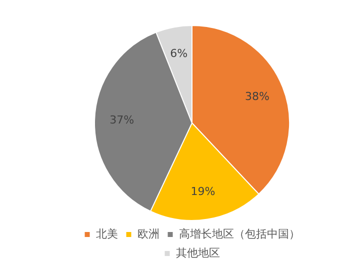  What do you see at coordinates (239, 233) in the screenshot?
I see `legend-label: 高增长地区（包括中国）` at bounding box center [239, 233].